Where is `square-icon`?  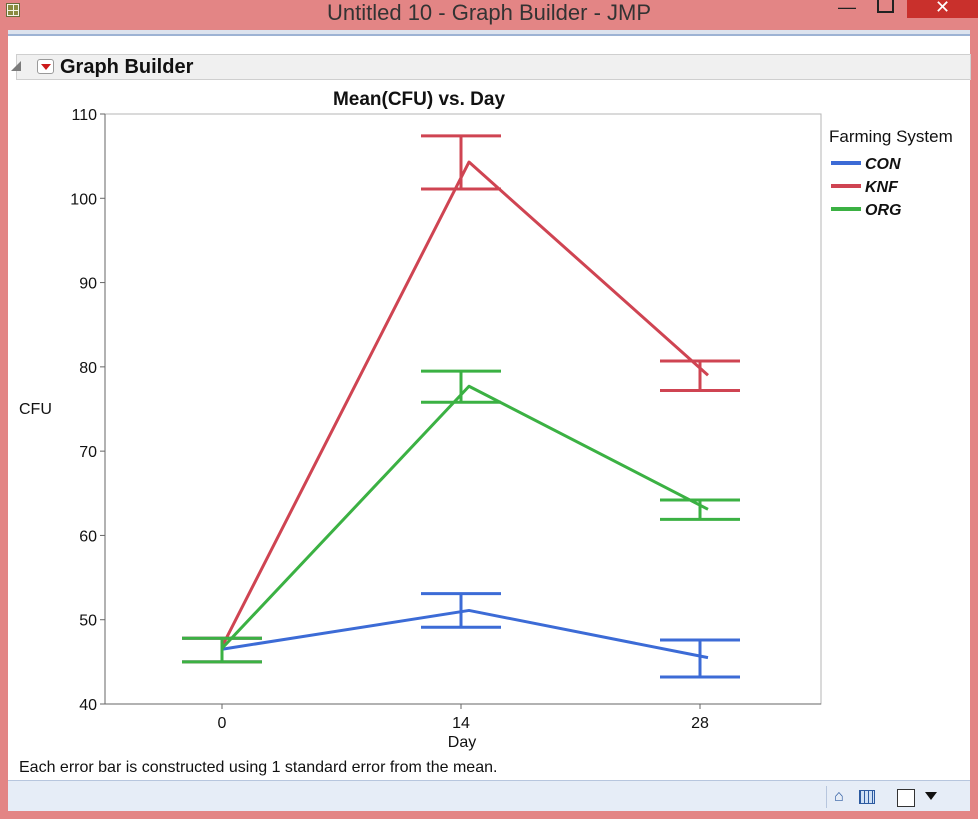 square-icon is located at coordinates (906, 798).